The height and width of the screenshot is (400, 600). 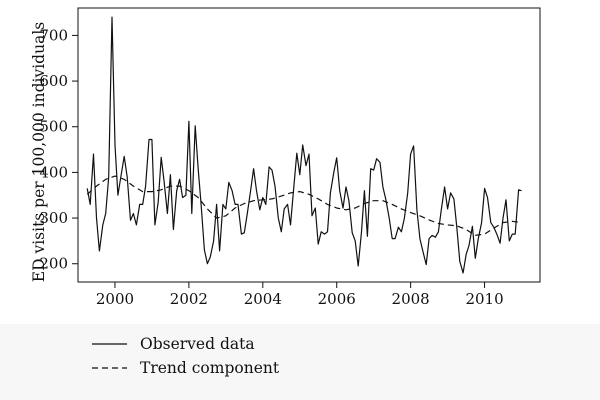 What do you see at coordinates (337, 299) in the screenshot?
I see `x-tick-label: 2006` at bounding box center [337, 299].